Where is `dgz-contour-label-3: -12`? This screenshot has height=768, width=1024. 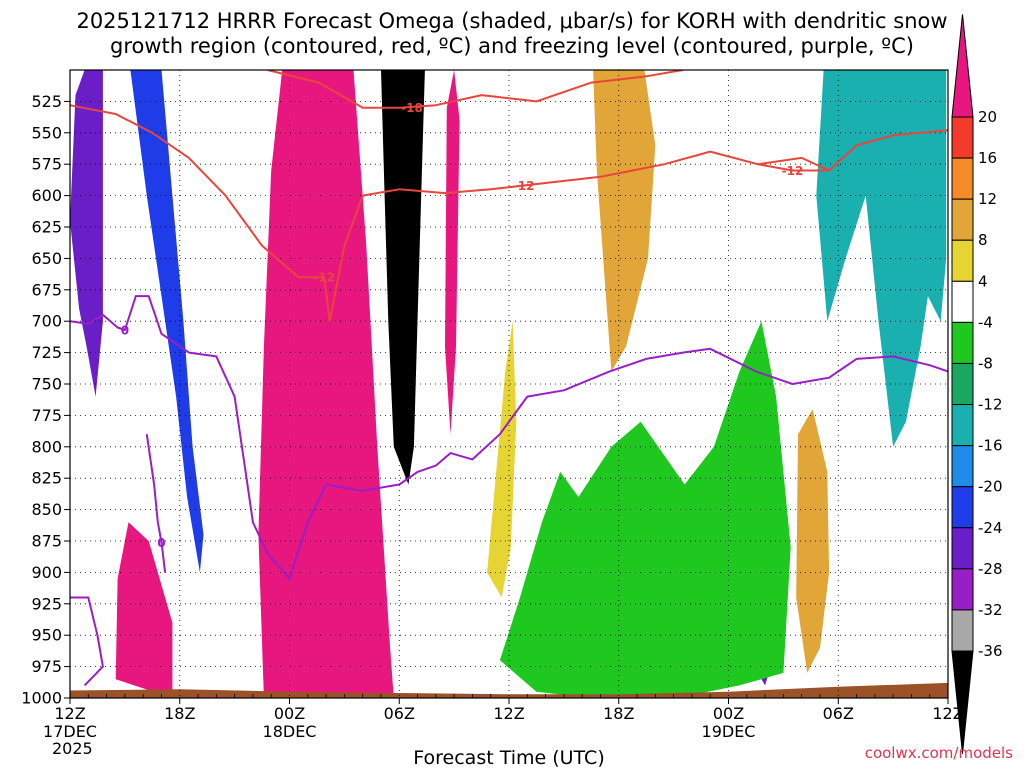 dgz-contour-label-3: -12 is located at coordinates (793, 171).